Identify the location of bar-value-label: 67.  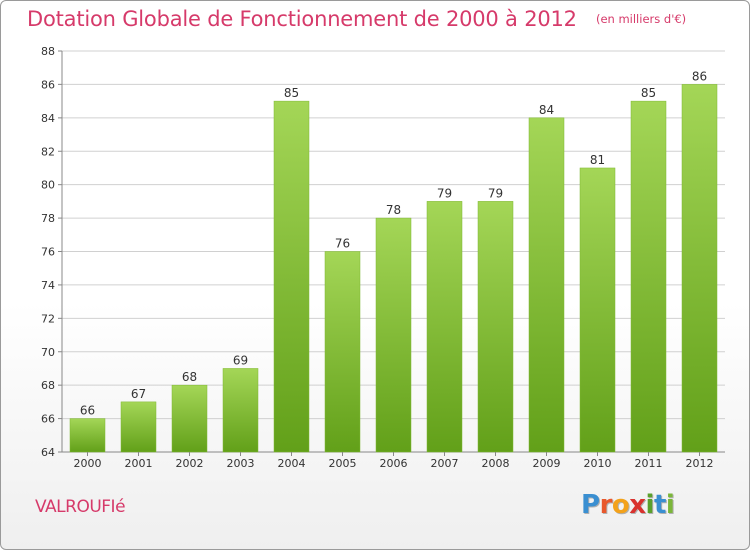
(138, 394).